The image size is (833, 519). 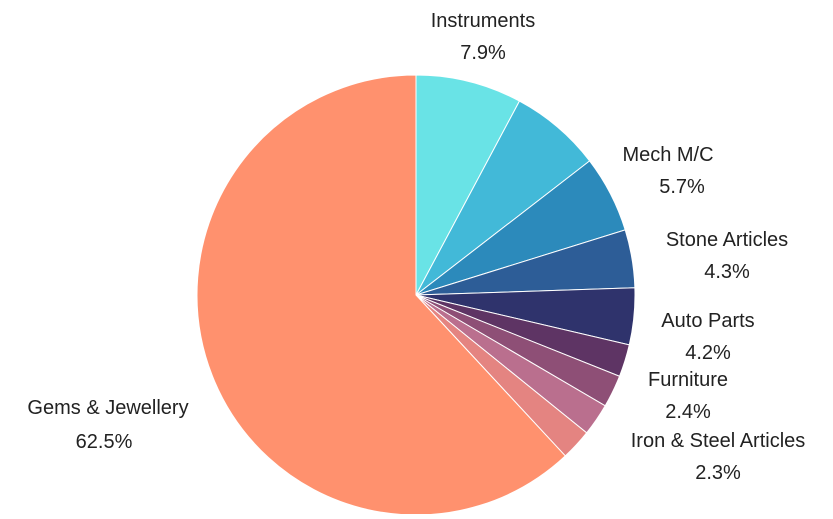 What do you see at coordinates (688, 380) in the screenshot?
I see `slice-label-furniture: Furniture` at bounding box center [688, 380].